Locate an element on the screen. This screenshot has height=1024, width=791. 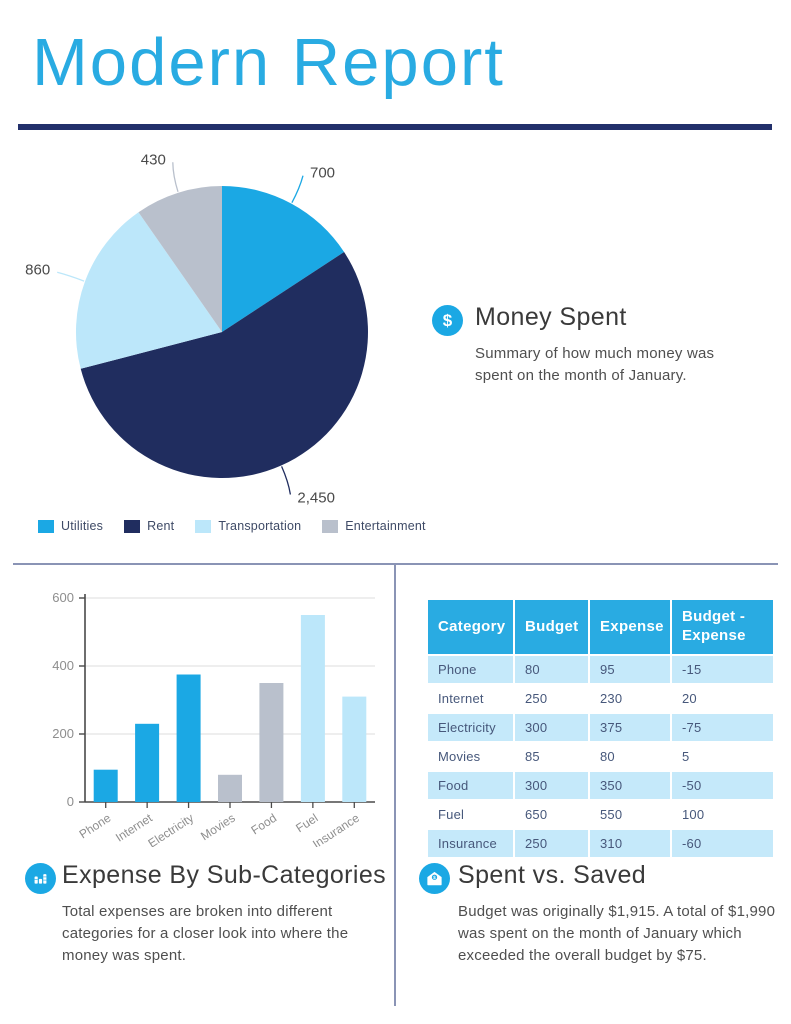
table-cell: Phone is located at coordinates (471, 669).